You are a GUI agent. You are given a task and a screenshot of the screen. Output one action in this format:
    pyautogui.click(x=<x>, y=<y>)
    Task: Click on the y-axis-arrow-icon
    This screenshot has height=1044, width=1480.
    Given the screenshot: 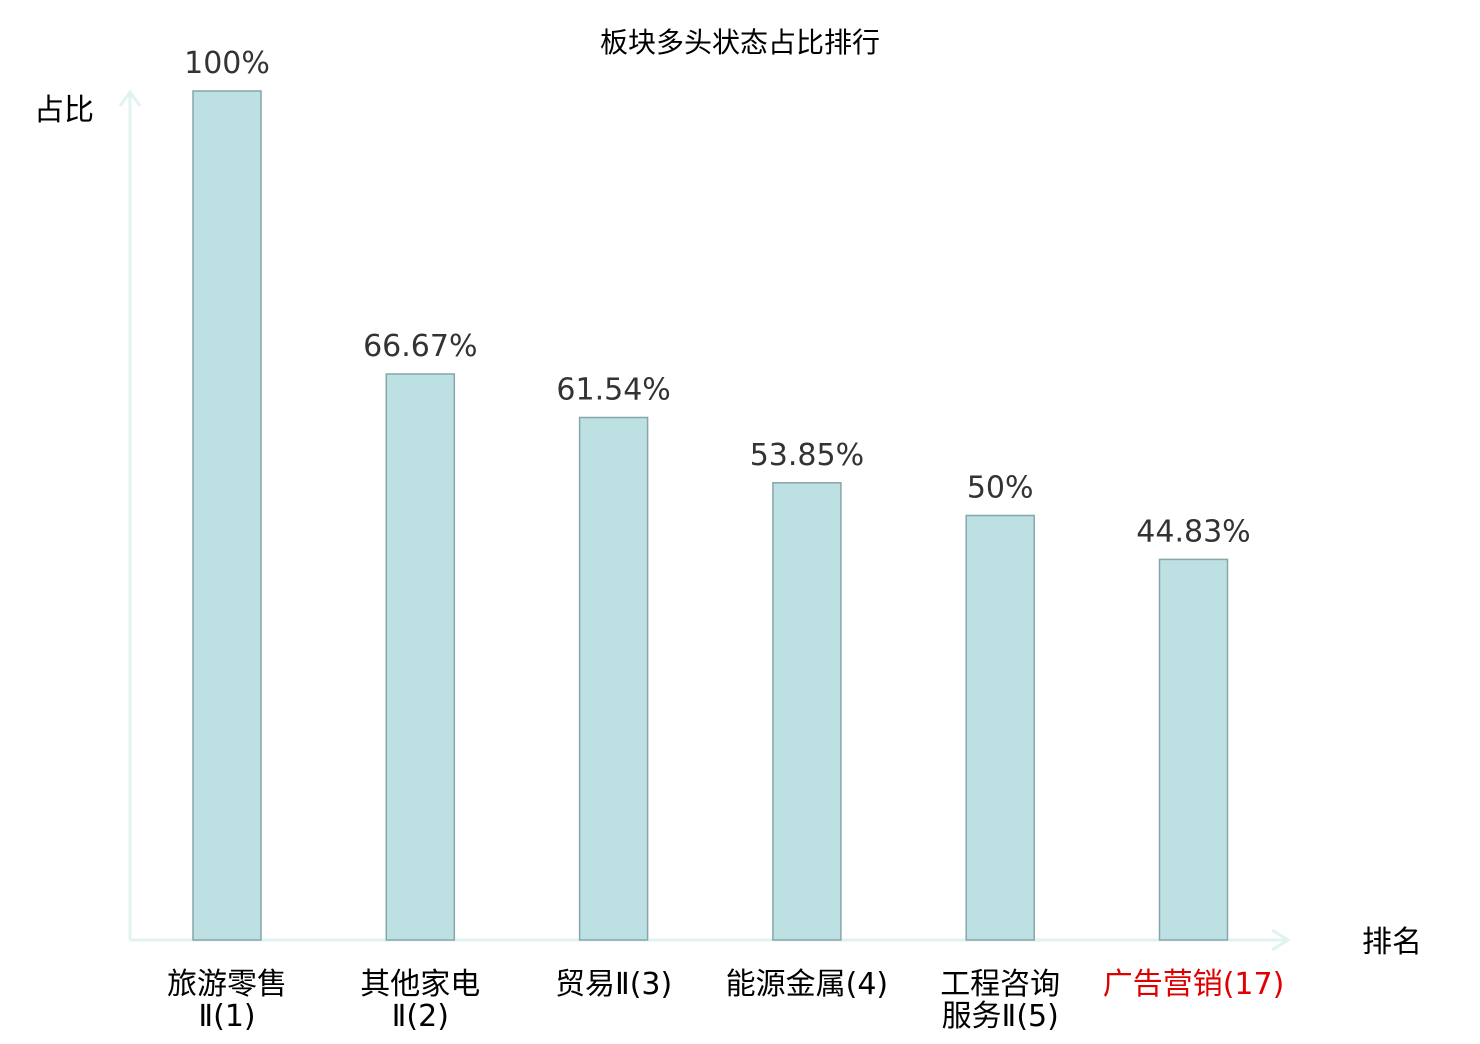 What is the action you would take?
    pyautogui.click(x=130, y=98)
    